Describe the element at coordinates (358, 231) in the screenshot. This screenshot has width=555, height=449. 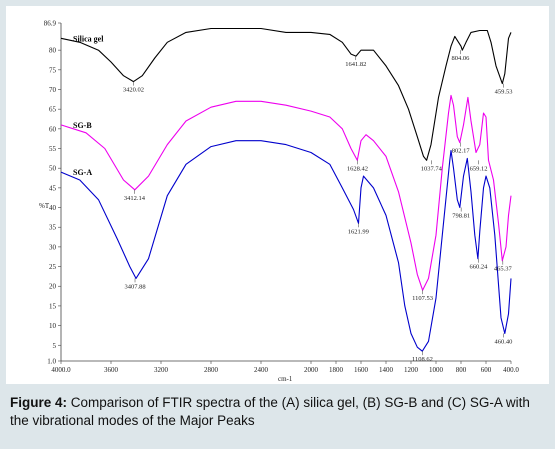
I see `peak-label: 1621.99` at that location.